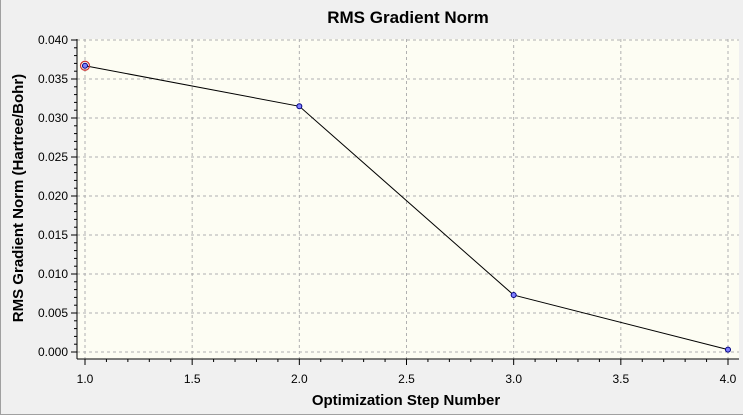 Image resolution: width=743 pixels, height=415 pixels. I want to click on y-tick-label: 0.025, so click(53, 157).